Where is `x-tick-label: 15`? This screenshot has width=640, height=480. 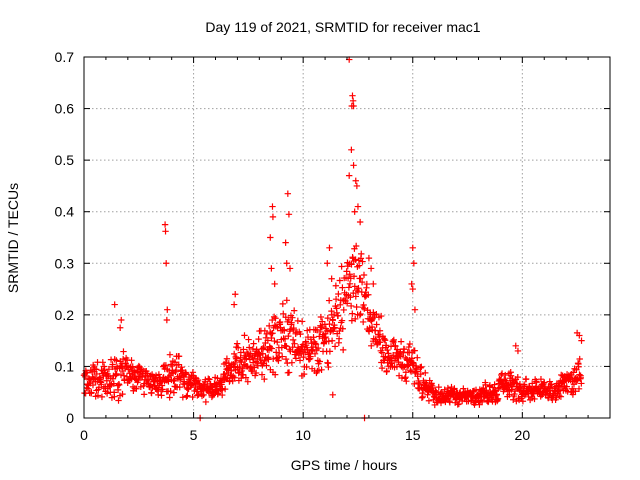 x-tick-label: 15 is located at coordinates (413, 435).